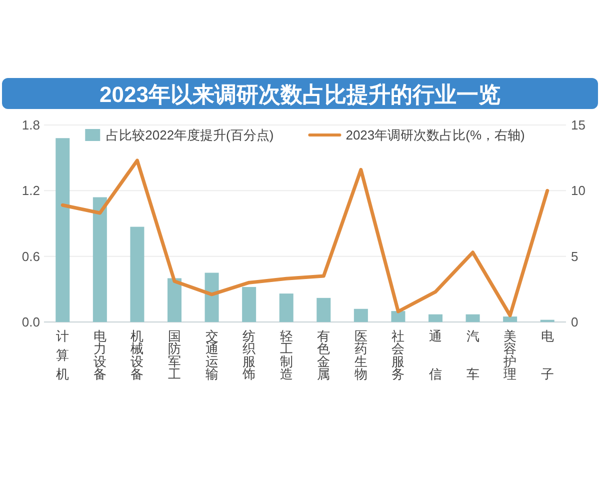  I want to click on x-tick-label: 美容护理, so click(509, 355).